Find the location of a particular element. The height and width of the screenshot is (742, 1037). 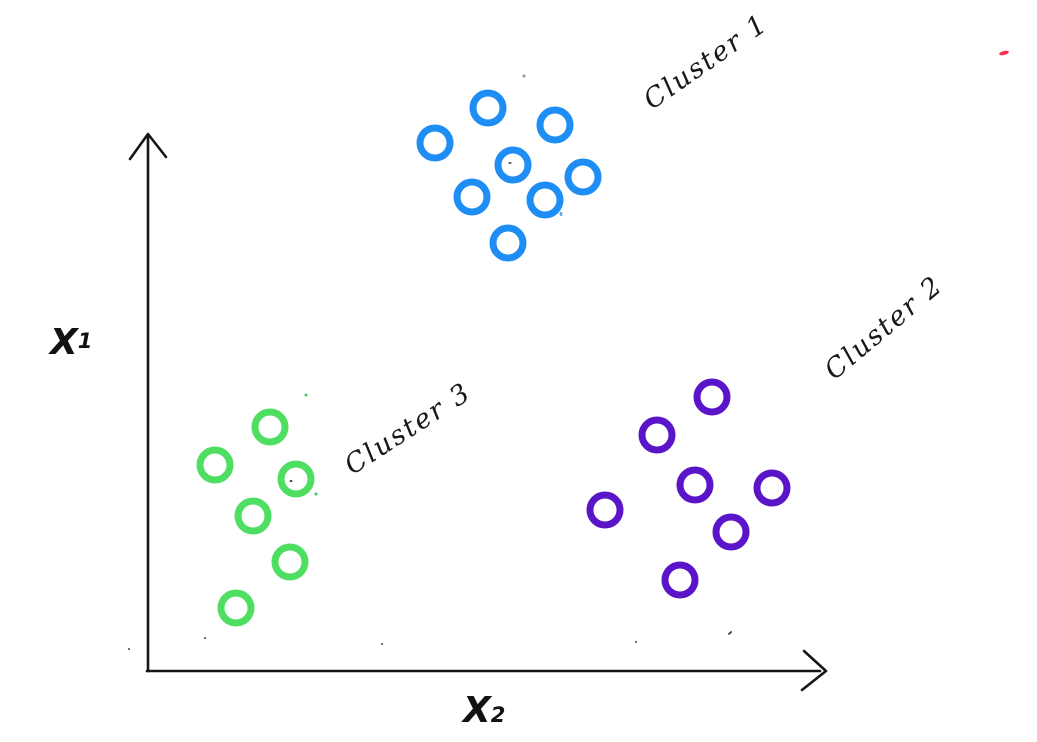

x-axis-arrowhead-icon is located at coordinates (814, 670).